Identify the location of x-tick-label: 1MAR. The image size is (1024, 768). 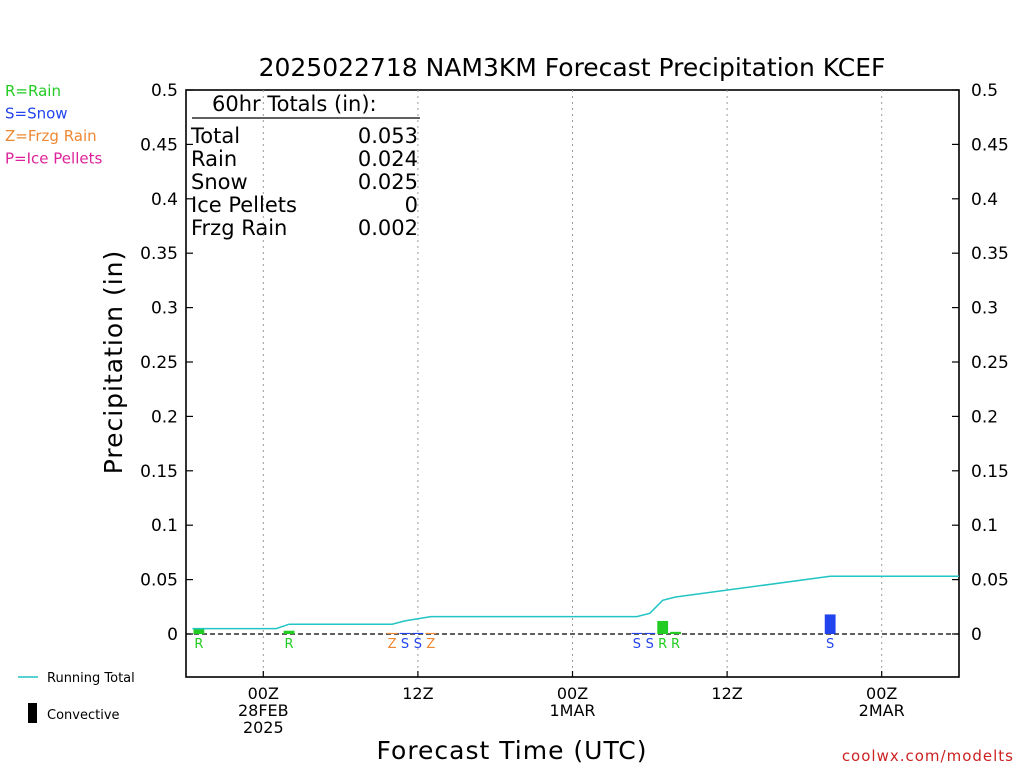
(572, 710).